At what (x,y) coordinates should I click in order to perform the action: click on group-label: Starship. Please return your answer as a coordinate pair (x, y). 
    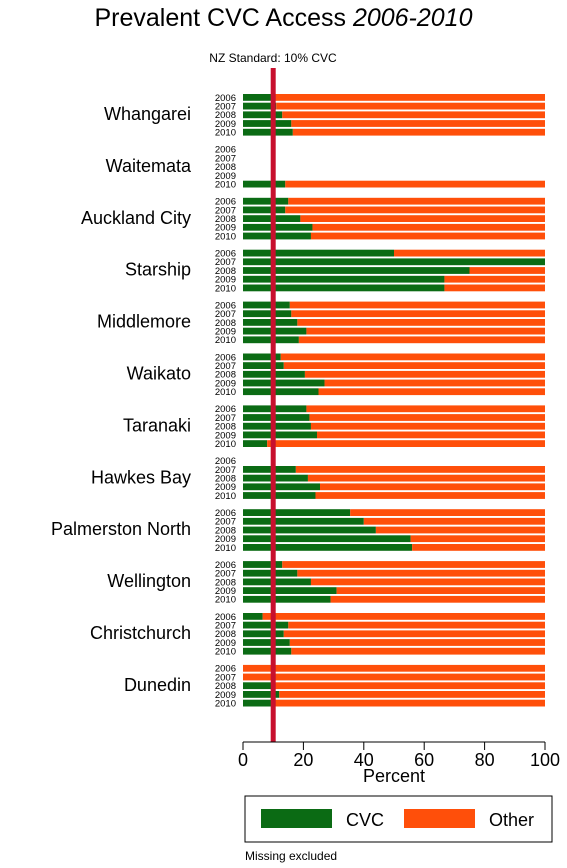
    Looking at the image, I should click on (158, 270).